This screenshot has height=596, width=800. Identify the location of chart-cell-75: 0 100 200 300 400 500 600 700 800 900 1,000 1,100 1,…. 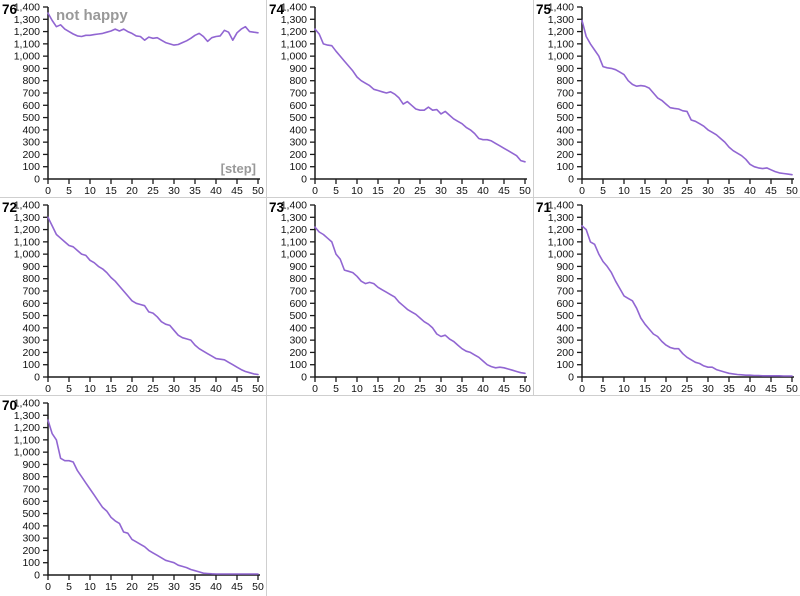
(667, 99).